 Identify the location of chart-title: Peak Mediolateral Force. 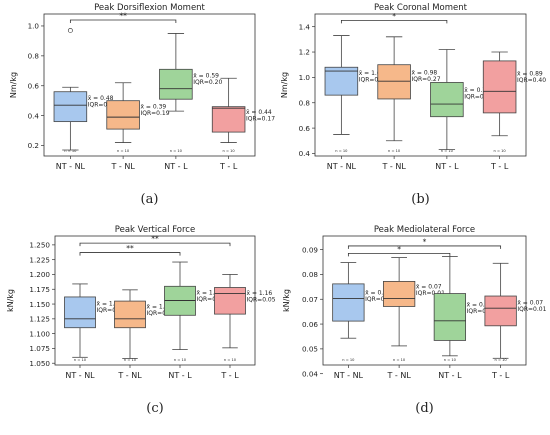
(424, 230).